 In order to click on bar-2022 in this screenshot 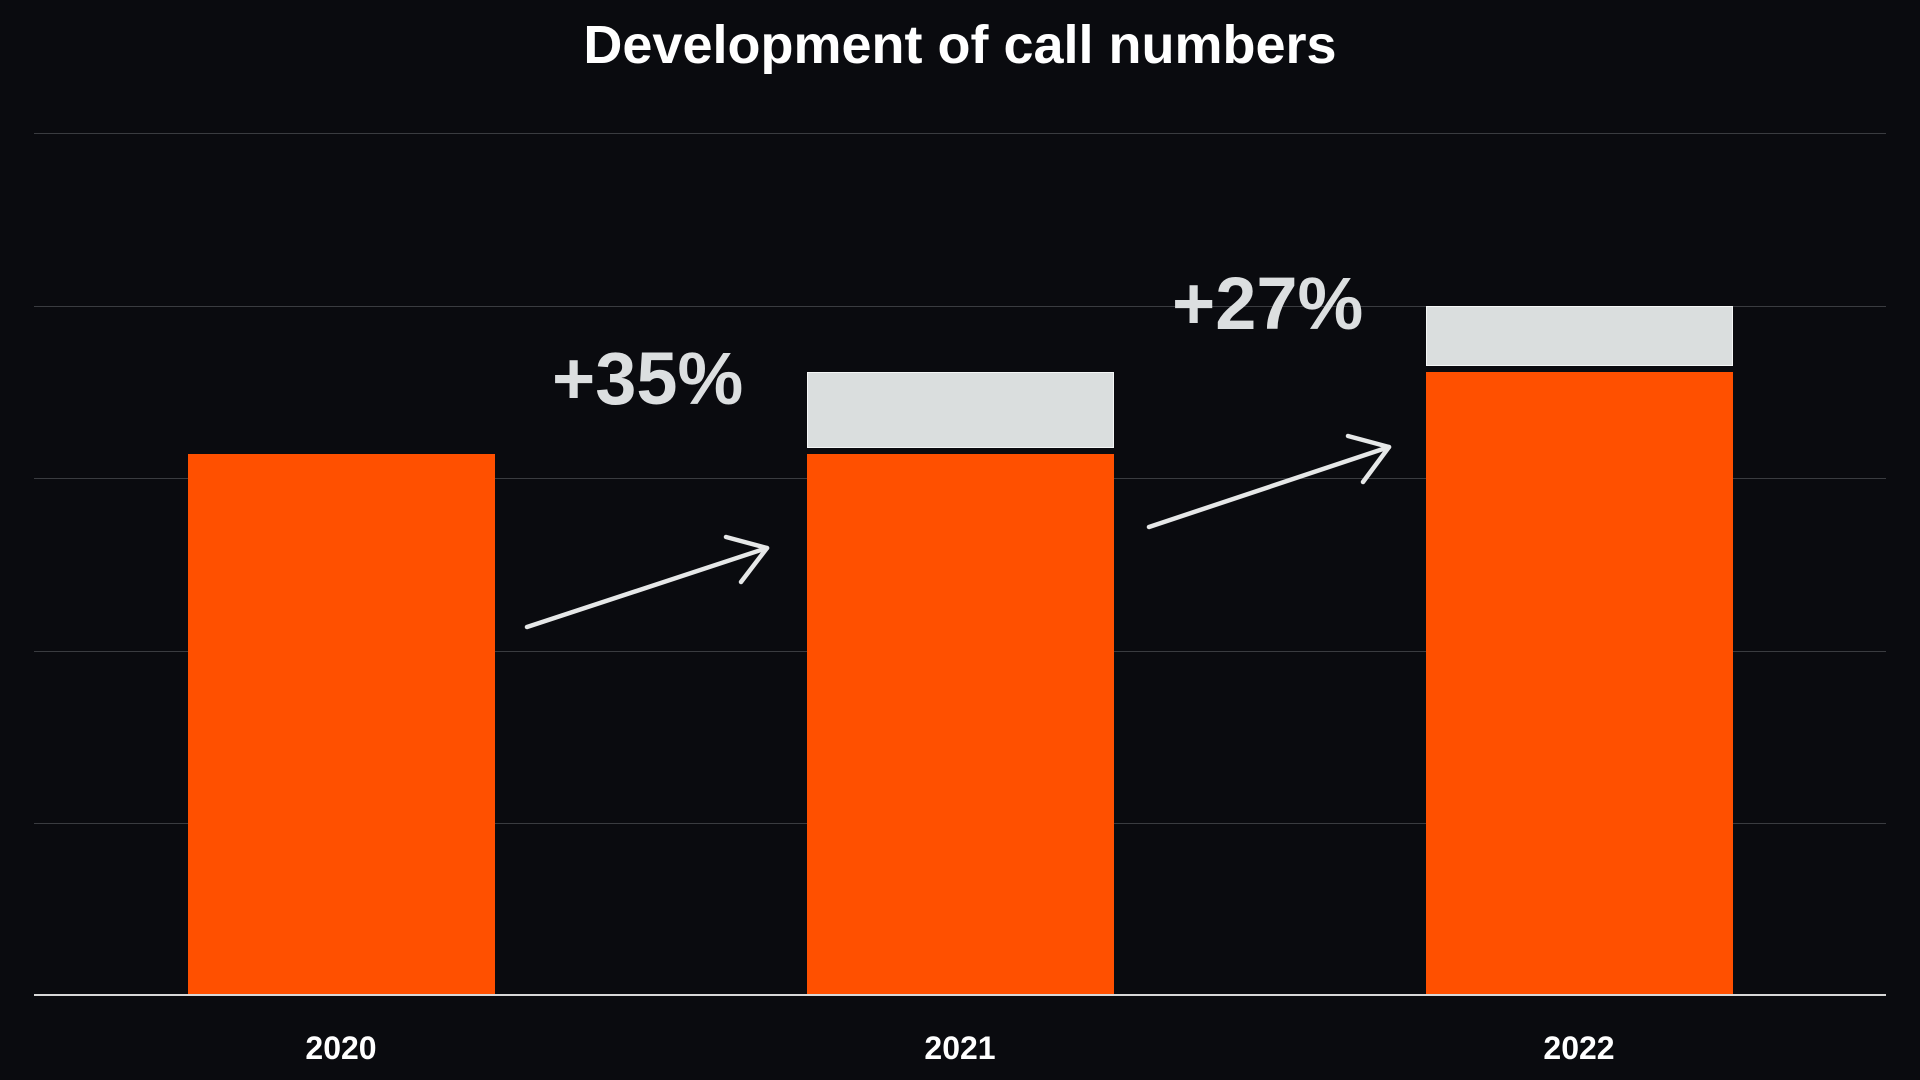, I will do `click(1579, 497)`.